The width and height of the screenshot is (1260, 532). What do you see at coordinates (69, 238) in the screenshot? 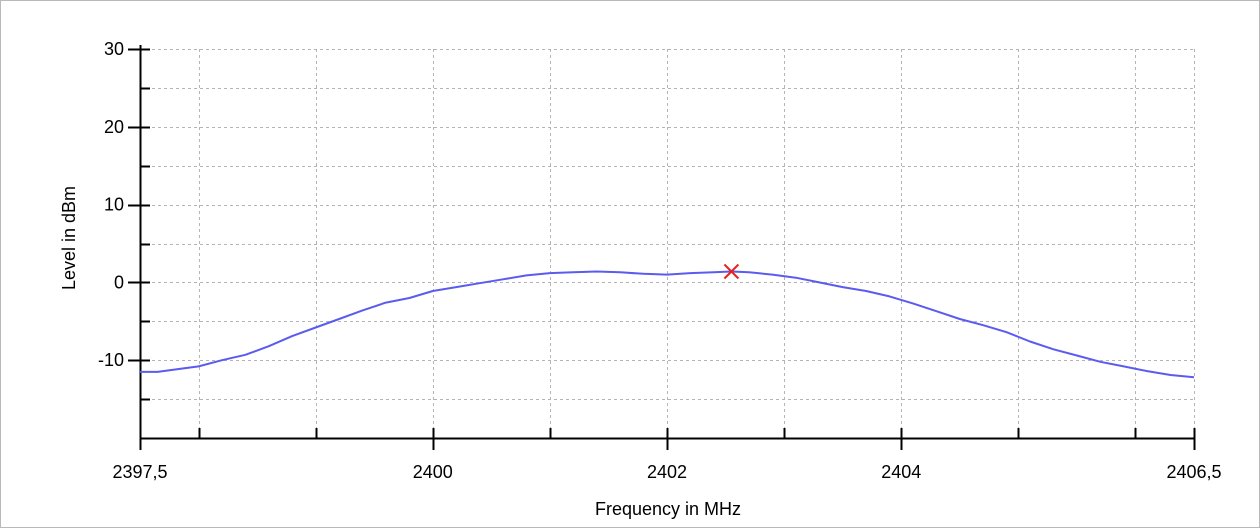
I see `y-axis-title: Level in dBm` at bounding box center [69, 238].